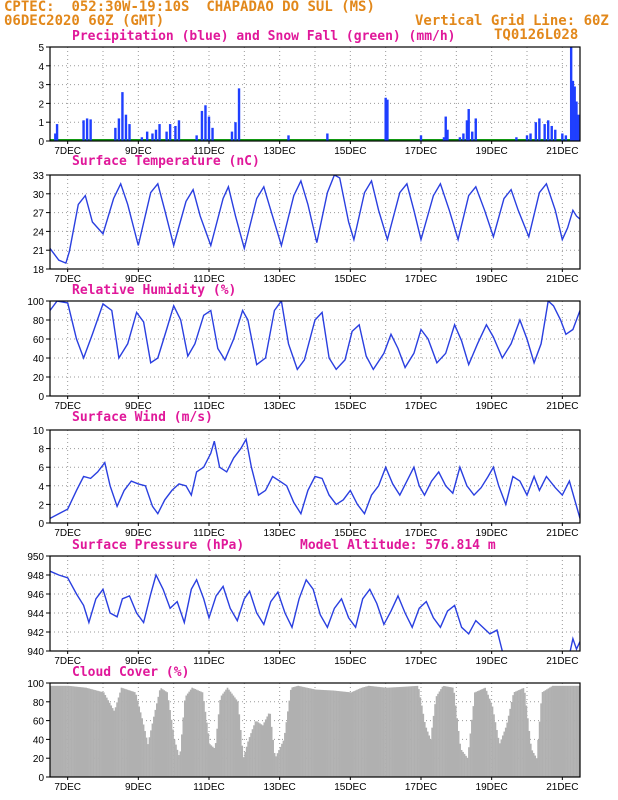 This screenshot has height=800, width=618. What do you see at coordinates (398, 545) in the screenshot?
I see `model-altitude: Model Altitude: 576.814 m` at bounding box center [398, 545].